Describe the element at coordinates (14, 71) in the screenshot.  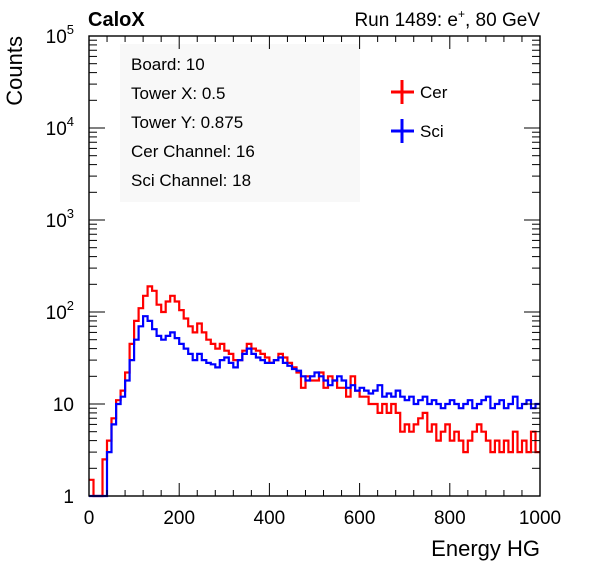
I see `y-axis-label: Counts` at that location.